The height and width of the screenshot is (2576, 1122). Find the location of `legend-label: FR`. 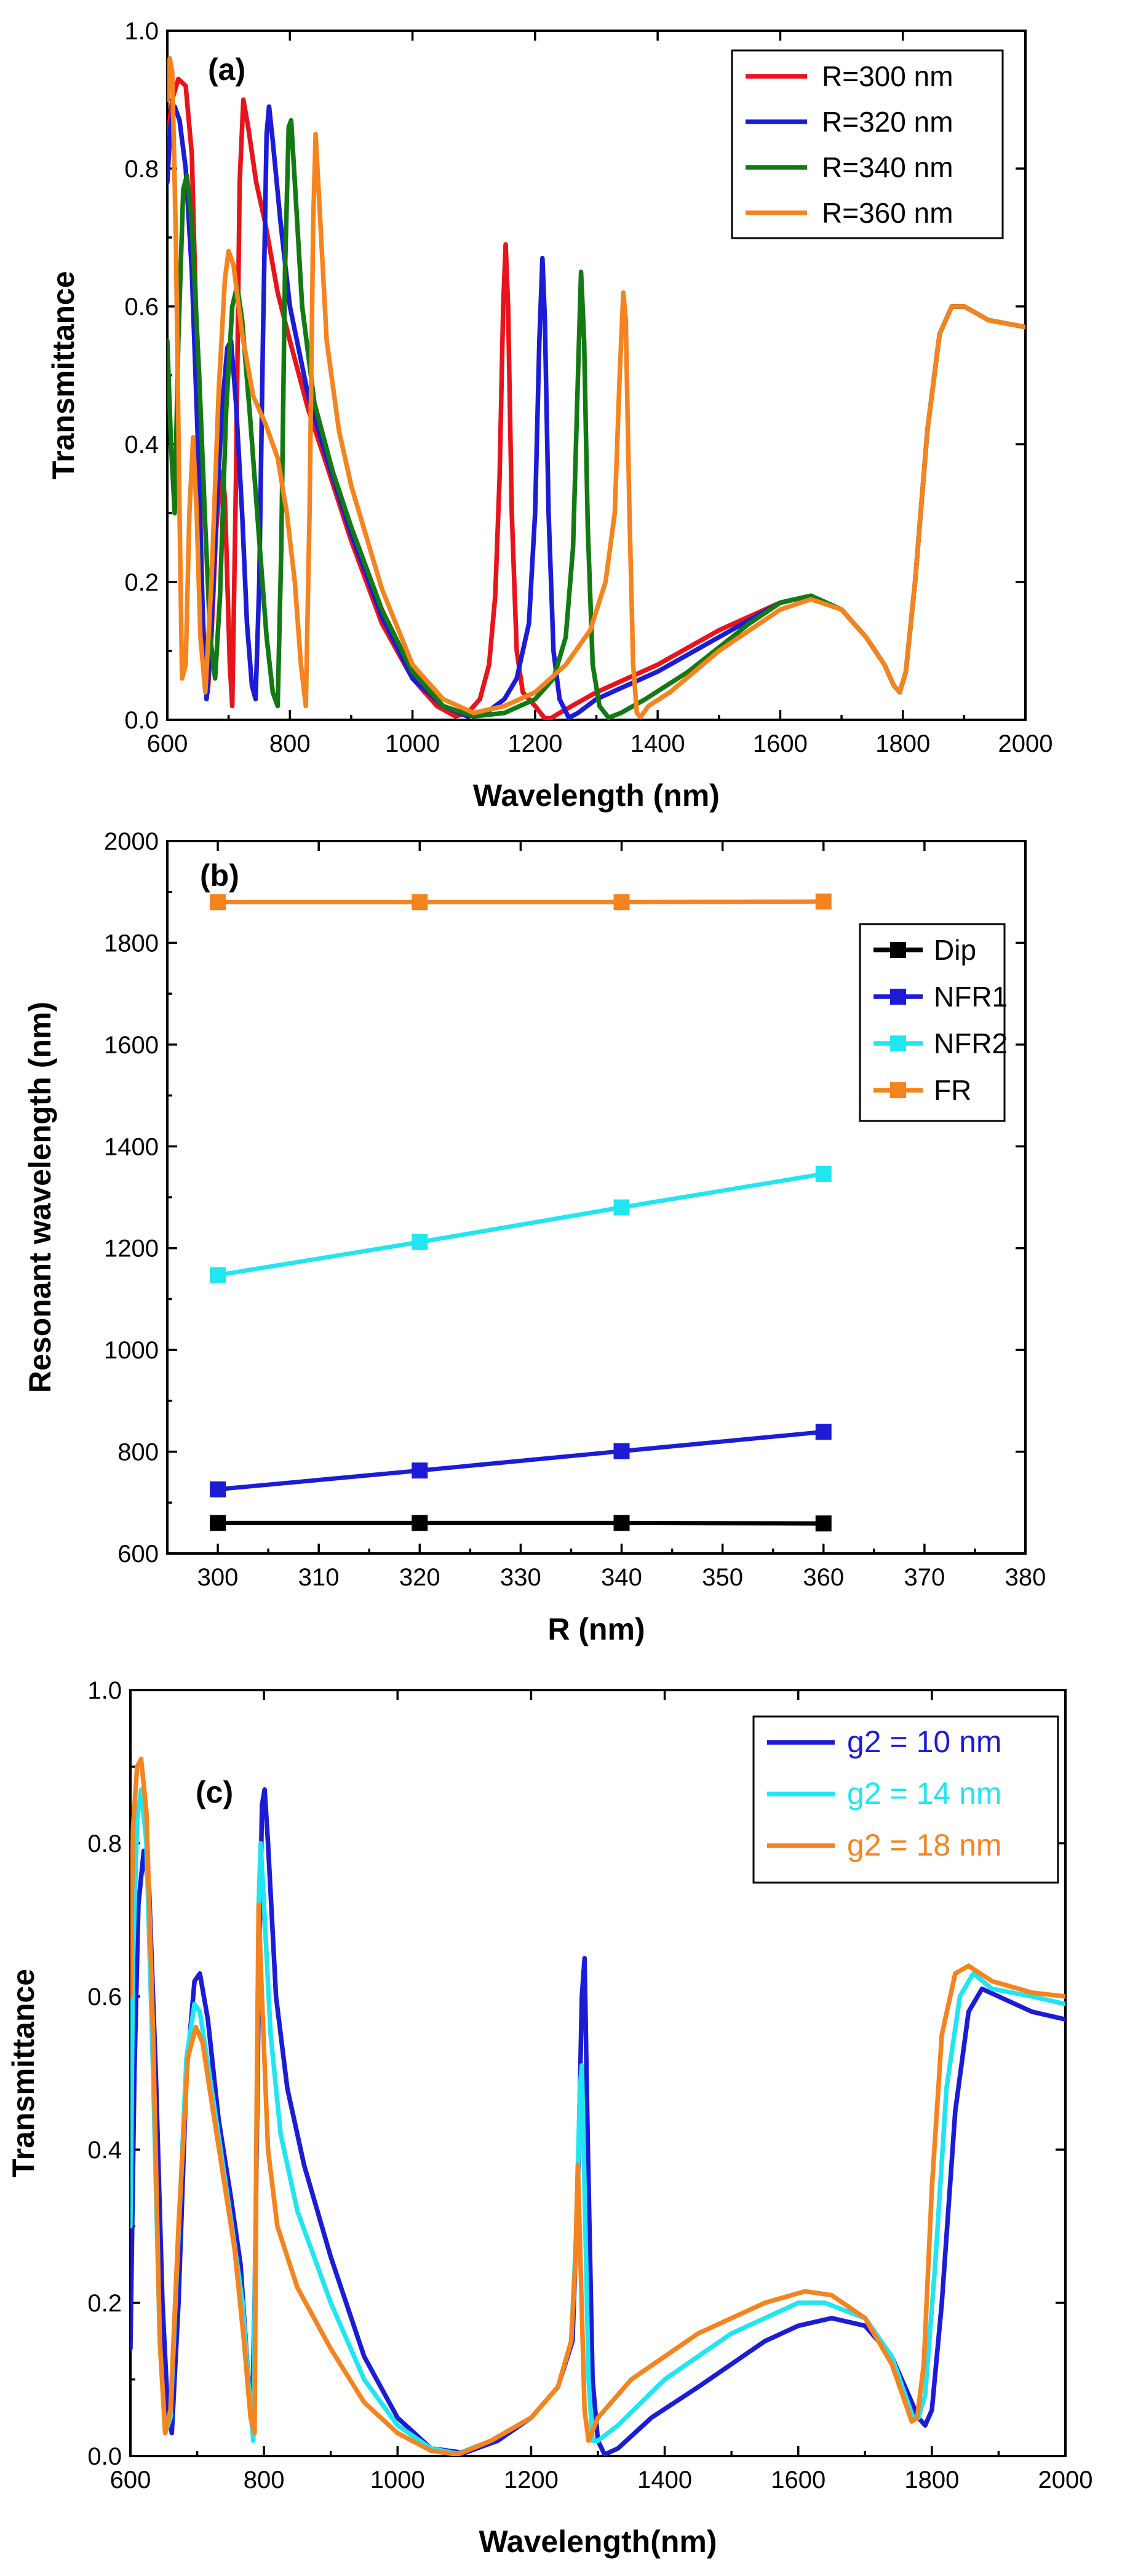

legend-label: FR is located at coordinates (953, 1090).